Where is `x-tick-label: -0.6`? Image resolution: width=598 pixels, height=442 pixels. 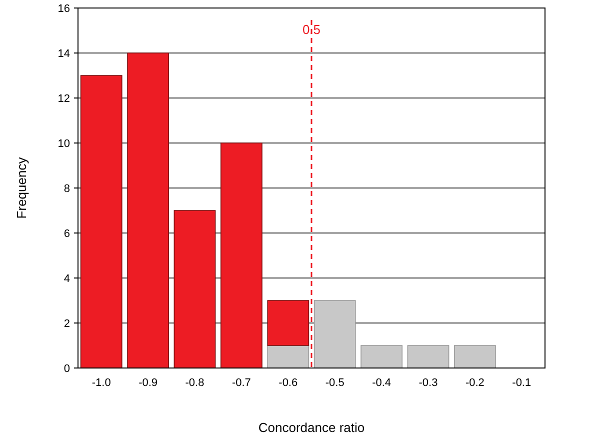
x-tick-label: -0.6 is located at coordinates (288, 383).